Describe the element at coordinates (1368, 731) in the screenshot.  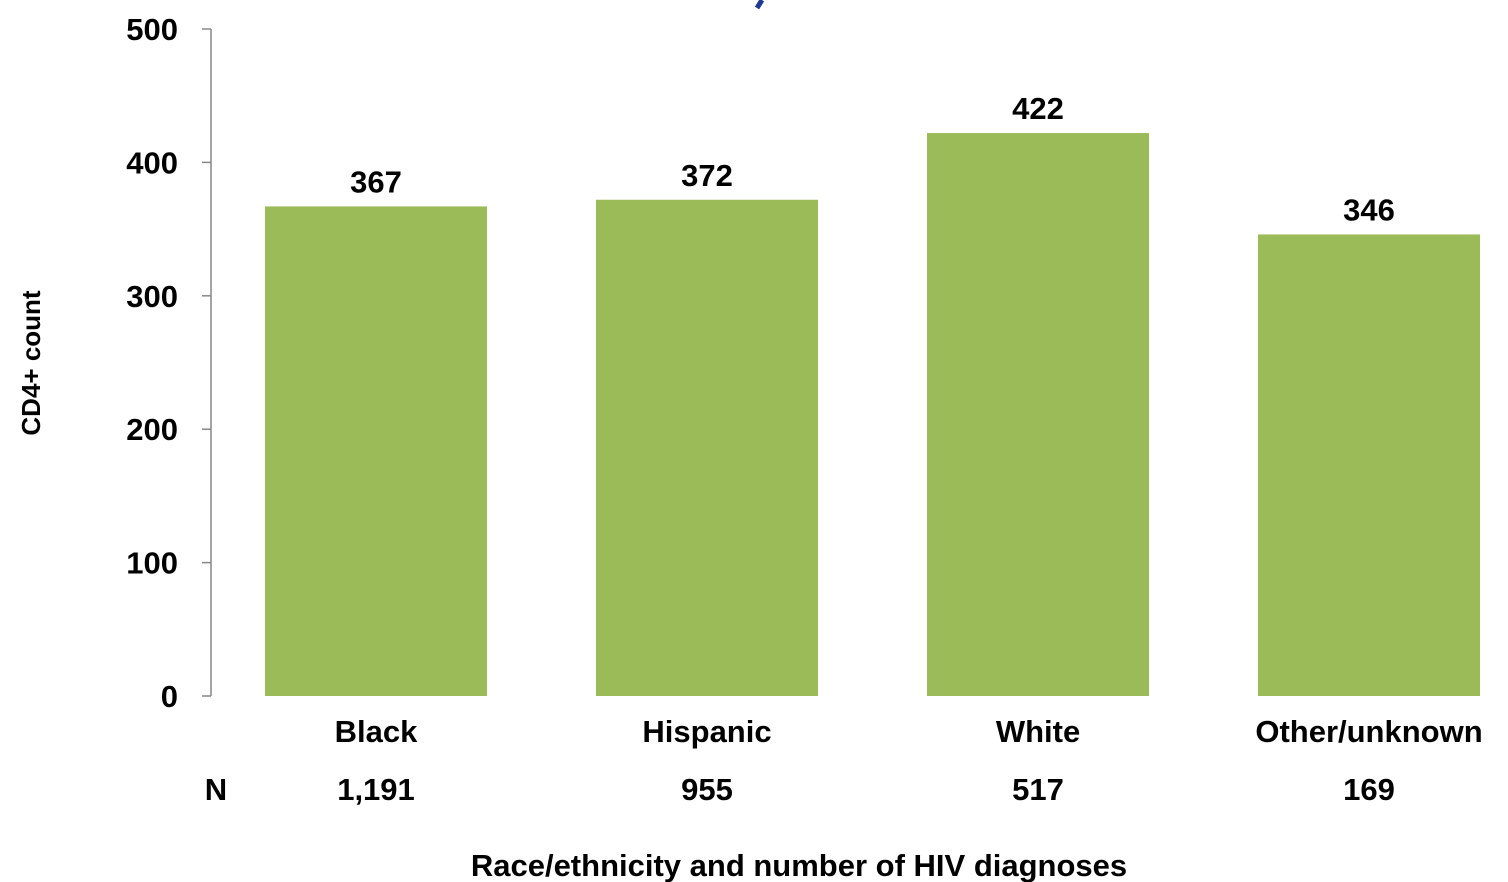
I see `category-label: Other/unknown` at that location.